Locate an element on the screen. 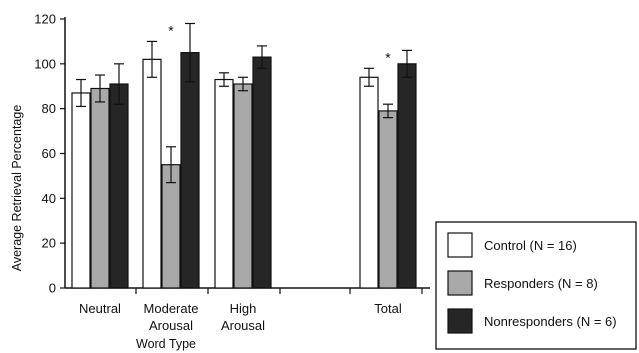 The image size is (639, 353). y-tick-label: 40 is located at coordinates (49, 198).